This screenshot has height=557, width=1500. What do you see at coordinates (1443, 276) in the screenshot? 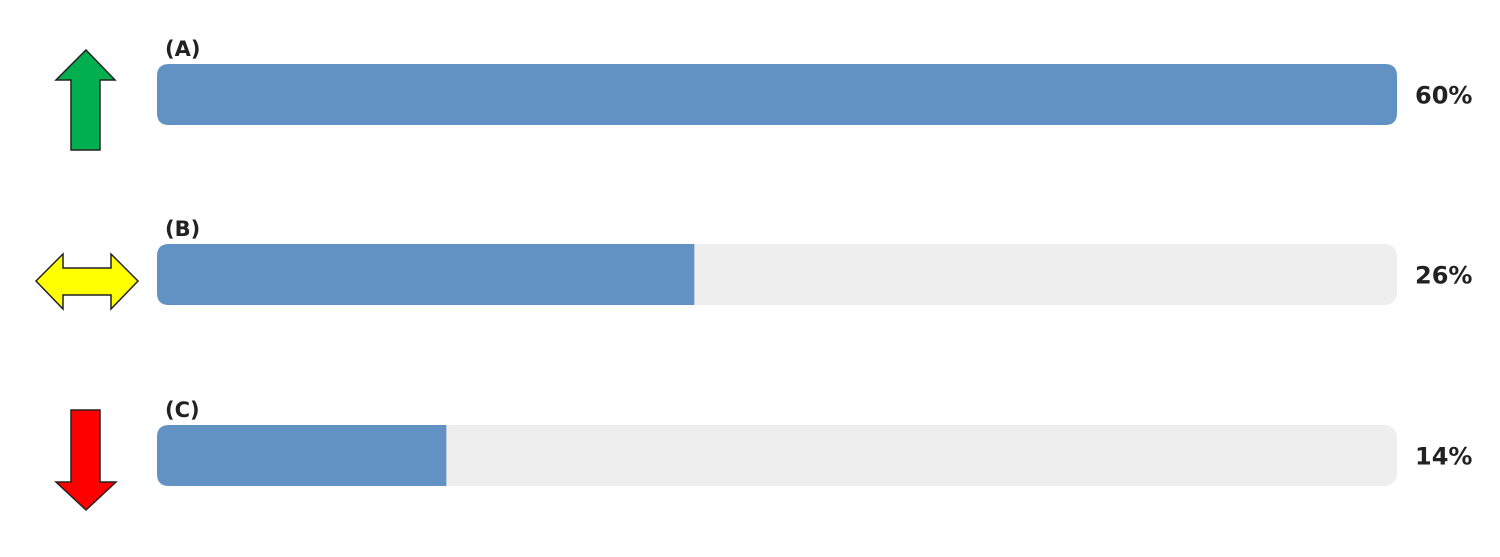
I see `value-label: 26%` at bounding box center [1443, 276].